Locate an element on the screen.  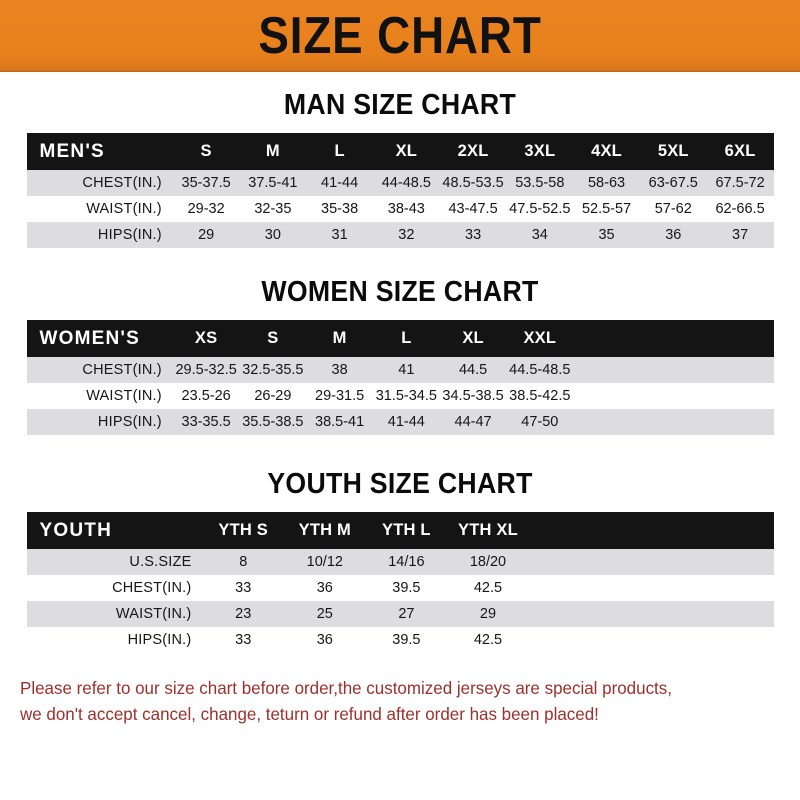
table-row: U.S.SIZE 8 10/12 14/16 18/20 is located at coordinates (400, 562).